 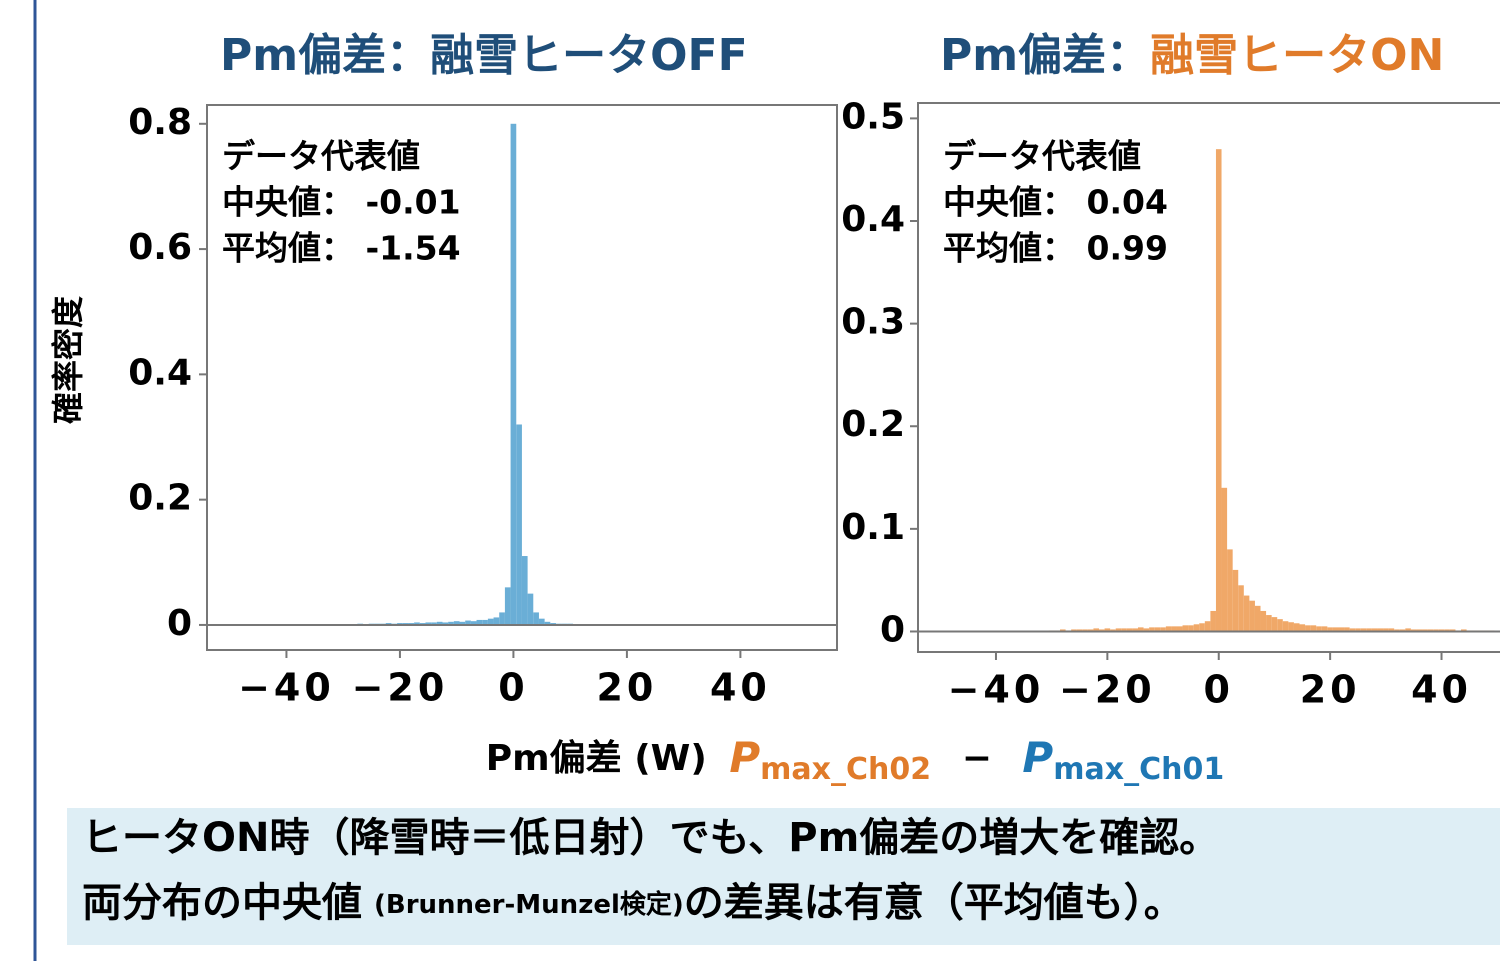 I want to click on y-tick-label: 0.5, so click(x=873, y=116).